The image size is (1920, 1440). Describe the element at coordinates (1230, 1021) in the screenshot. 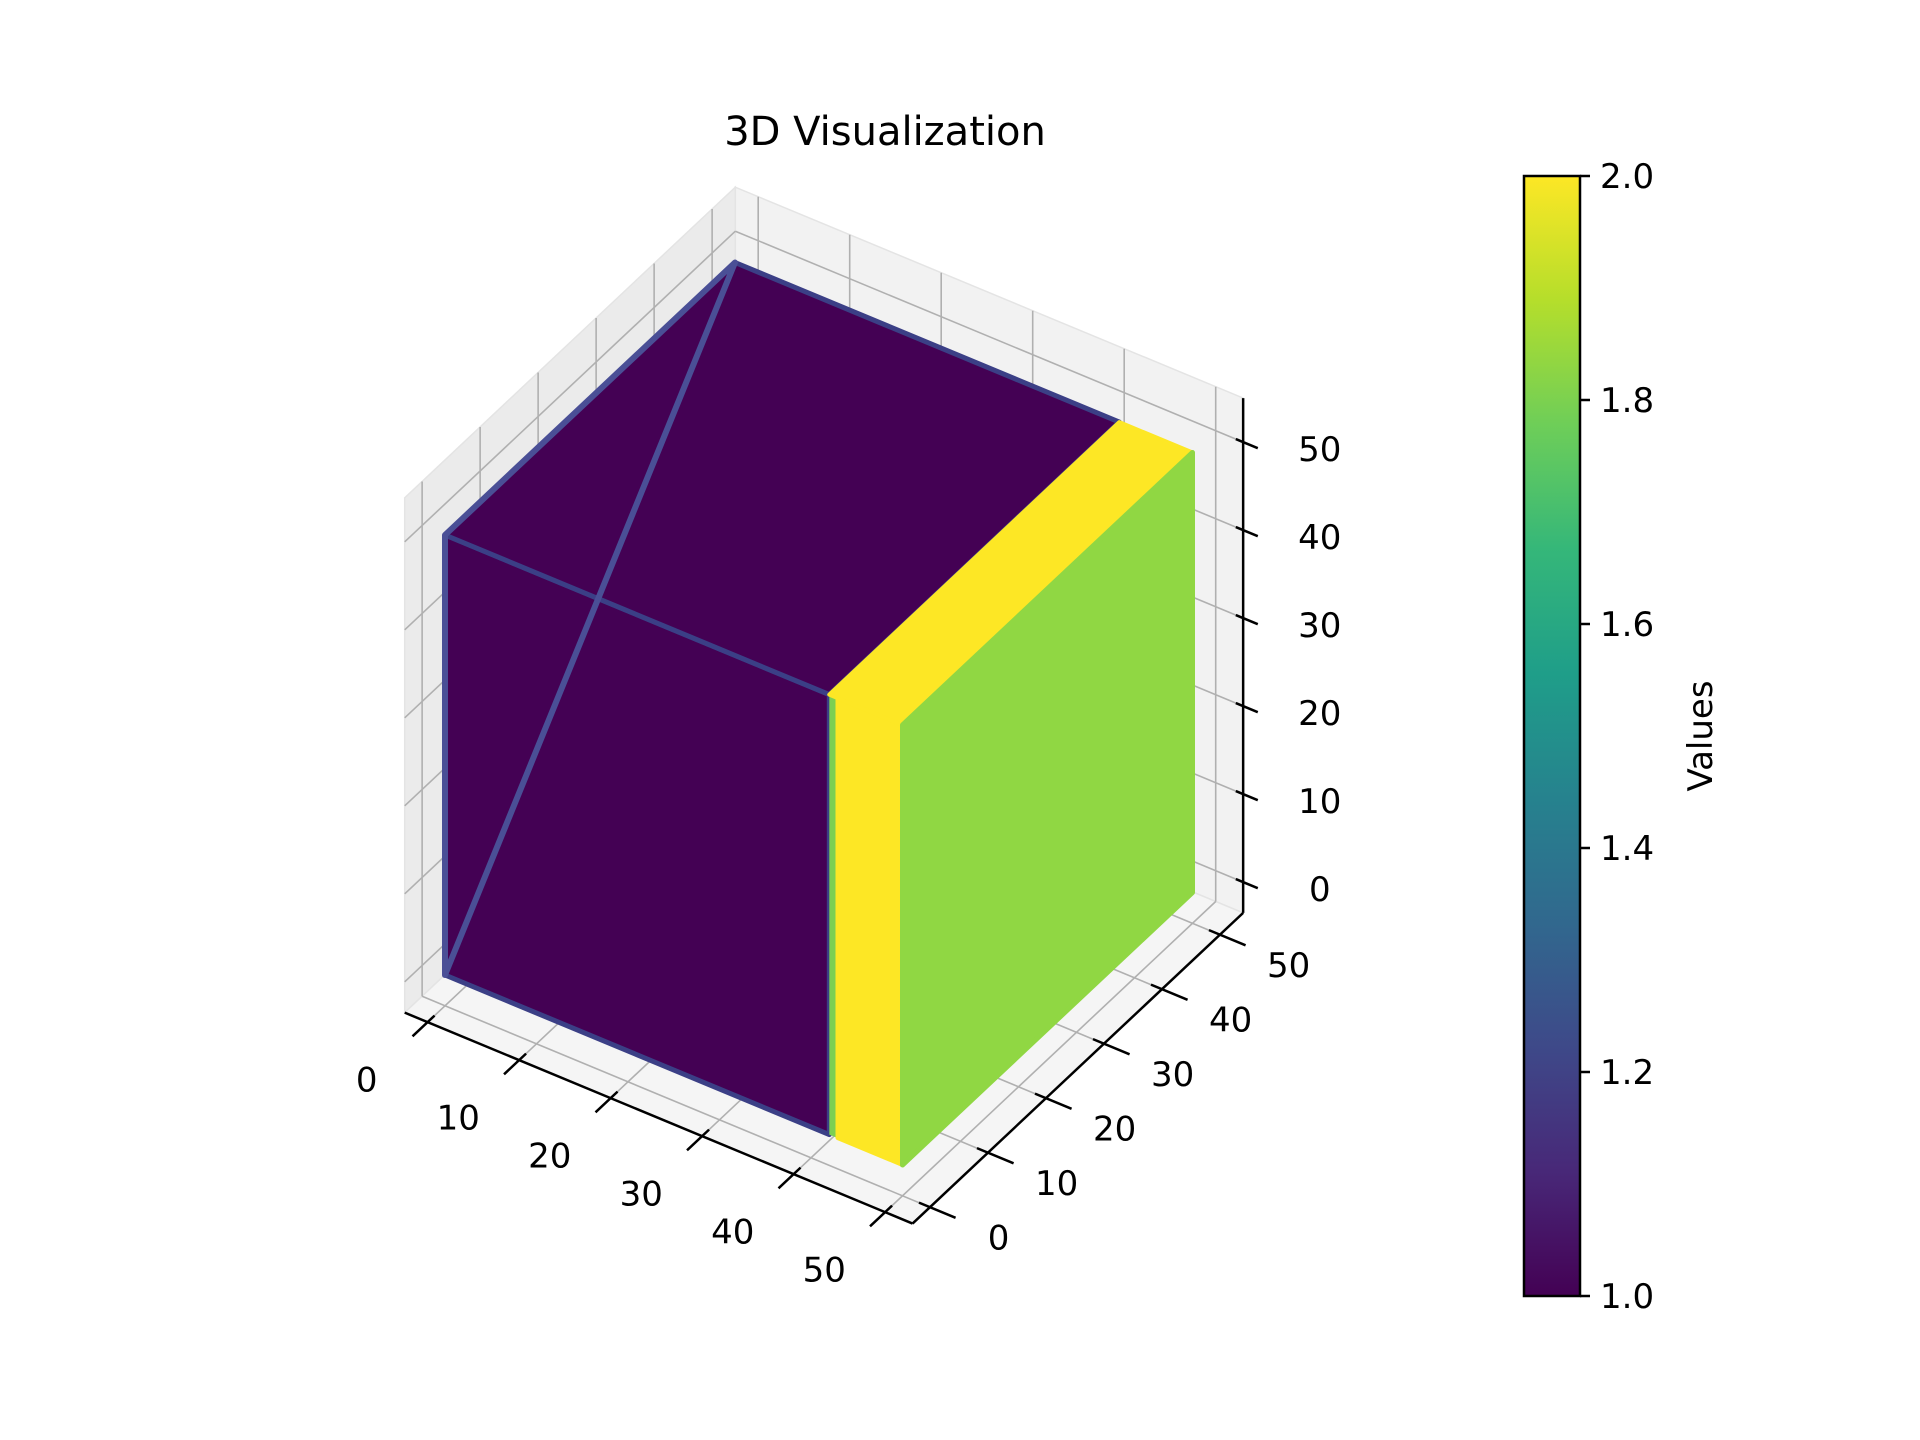

I see `y-tick-label: 40` at that location.